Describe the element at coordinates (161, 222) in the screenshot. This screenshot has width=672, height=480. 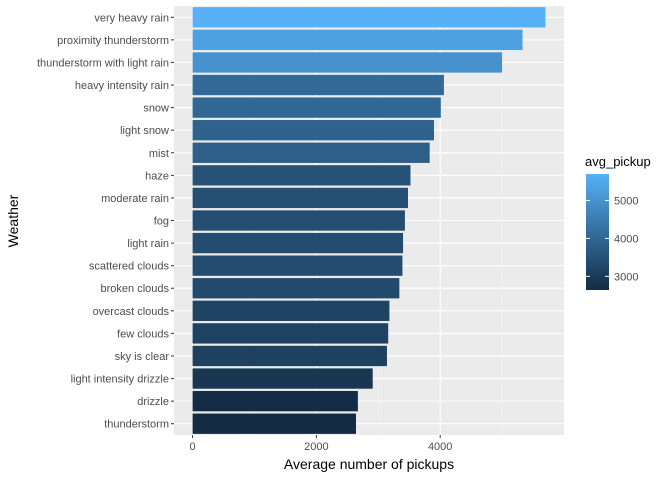
I see `y-tick-label: fog` at that location.